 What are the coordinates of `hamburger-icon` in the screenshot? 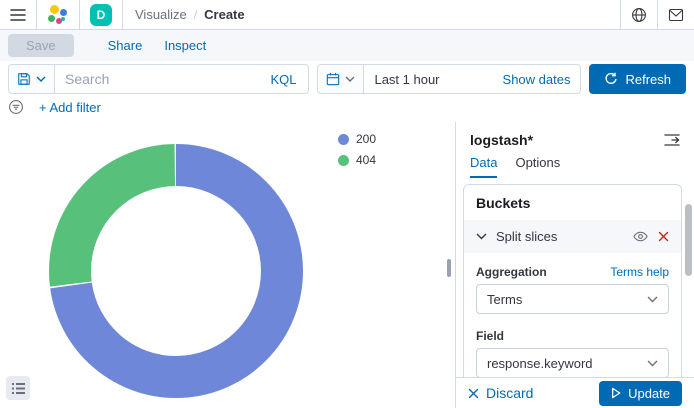 It's located at (18, 14).